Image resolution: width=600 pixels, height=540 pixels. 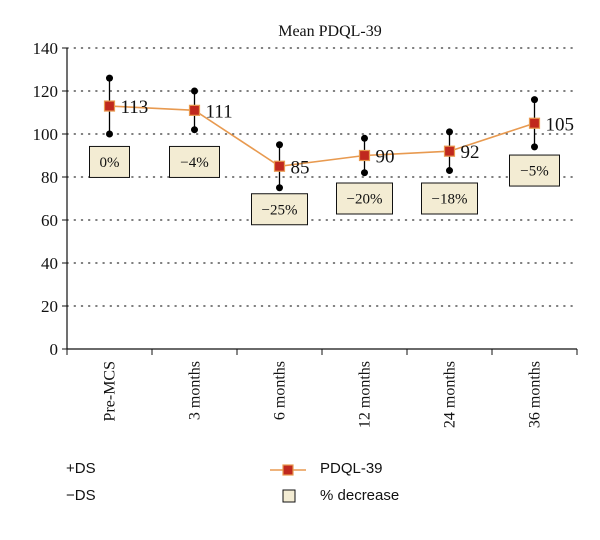 I want to click on y-tick-label: 100, so click(x=46, y=134).